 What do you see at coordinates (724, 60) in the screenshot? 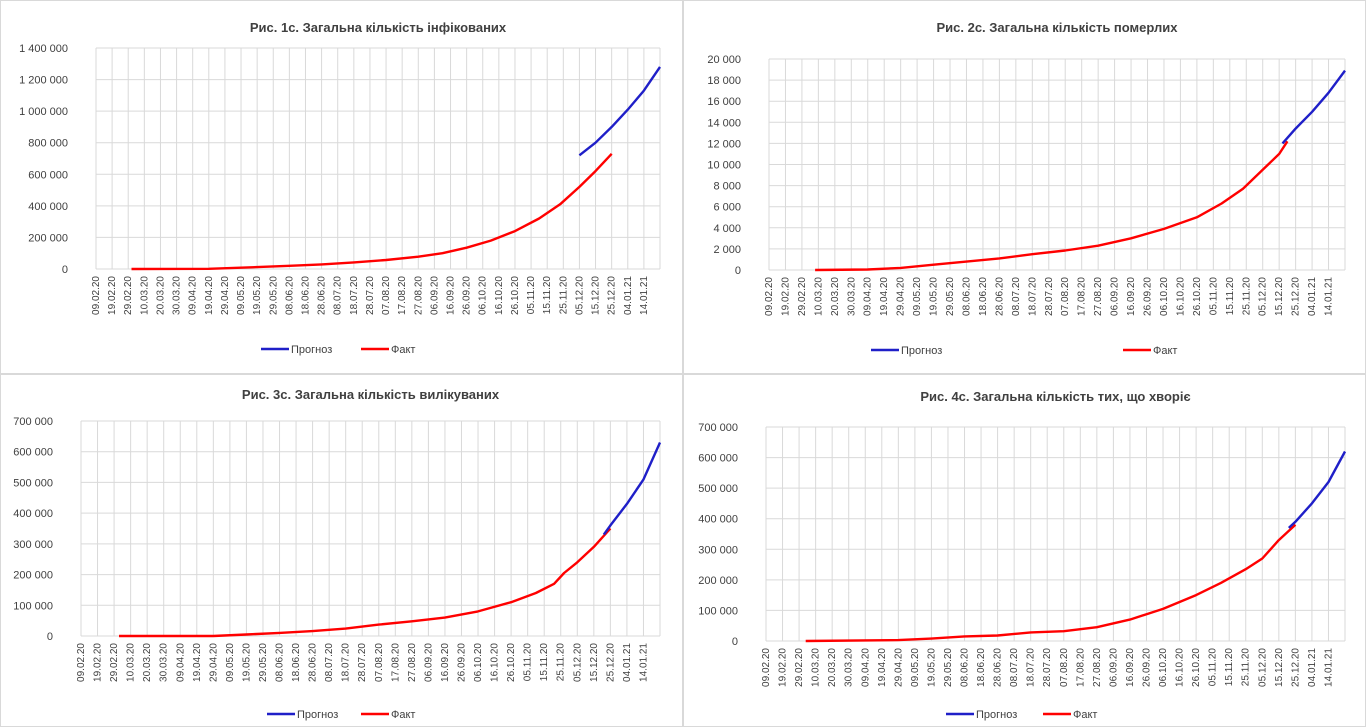
I see `y-tick-label: 20 000` at bounding box center [724, 60].